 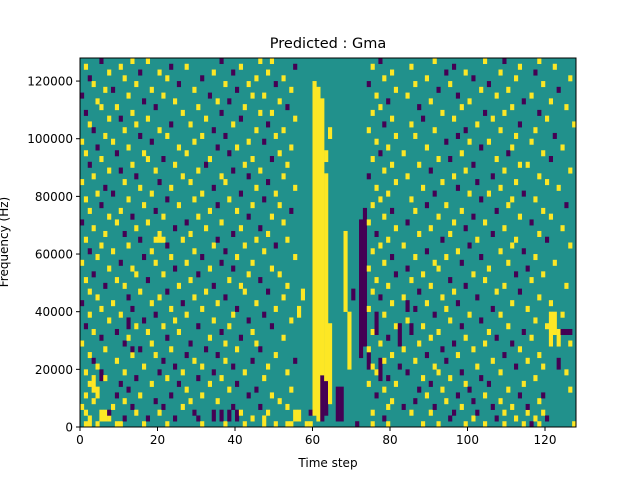 What do you see at coordinates (53, 255) in the screenshot?
I see `y-axis: 0 20000 40000 60000 80000 100000 120000` at bounding box center [53, 255].